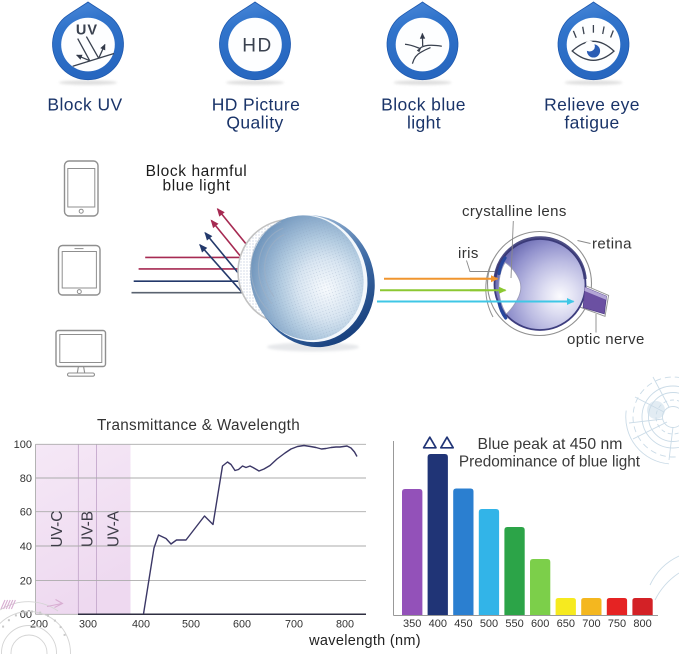  What do you see at coordinates (592, 105) in the screenshot?
I see `svg-text: Relieve eye` at bounding box center [592, 105].